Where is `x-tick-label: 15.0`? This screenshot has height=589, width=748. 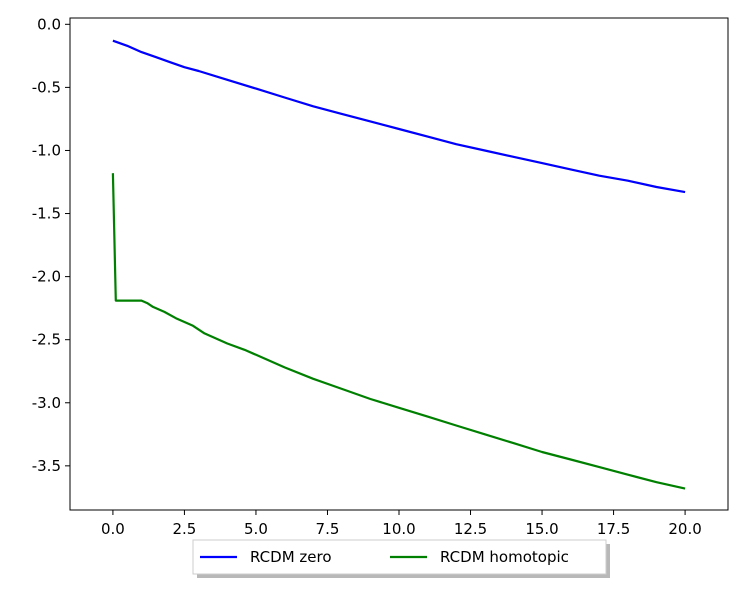
x-tick-label: 15.0 is located at coordinates (541, 529).